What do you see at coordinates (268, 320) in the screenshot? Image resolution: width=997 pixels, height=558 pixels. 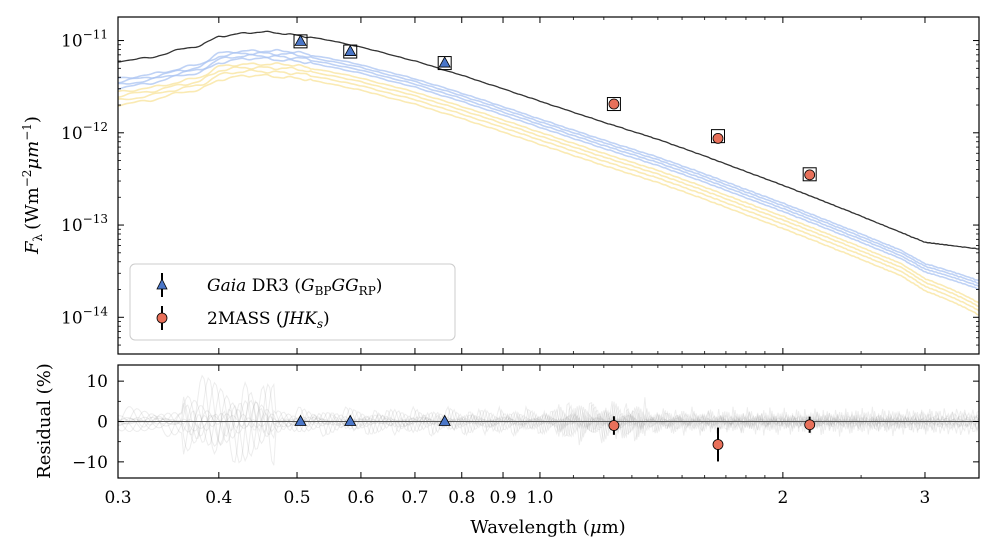 I see `legend-2mass-label: 2MASS (JHKs)` at bounding box center [268, 320].